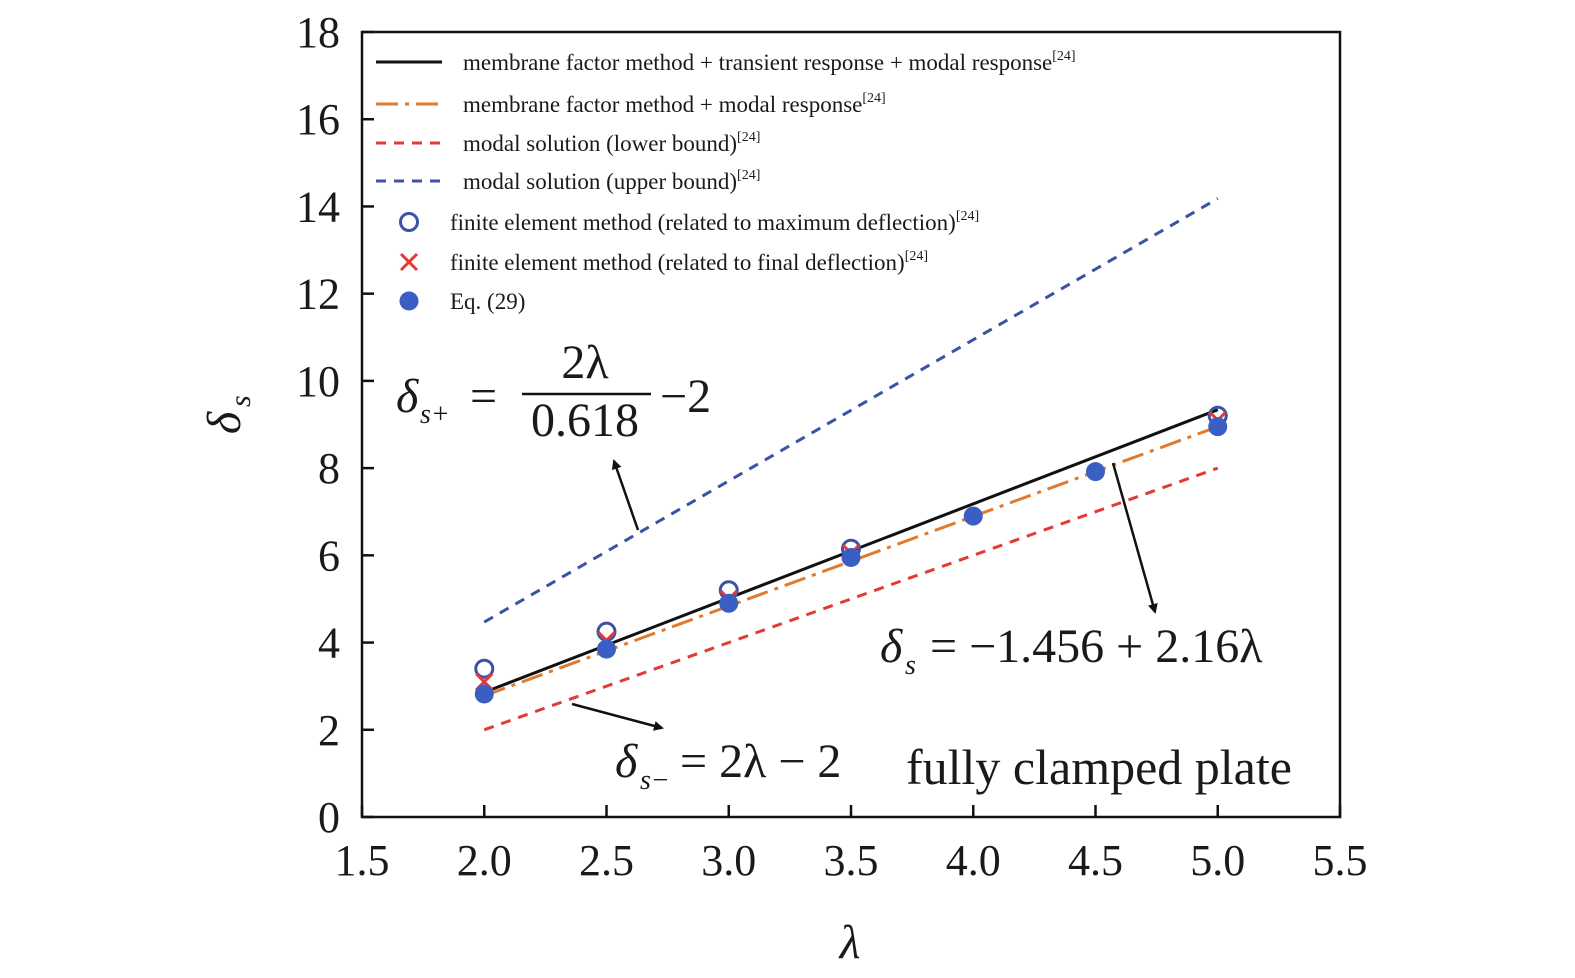 The image size is (1575, 978). I want to click on legend-label-6: Eq. (29), so click(487, 301).